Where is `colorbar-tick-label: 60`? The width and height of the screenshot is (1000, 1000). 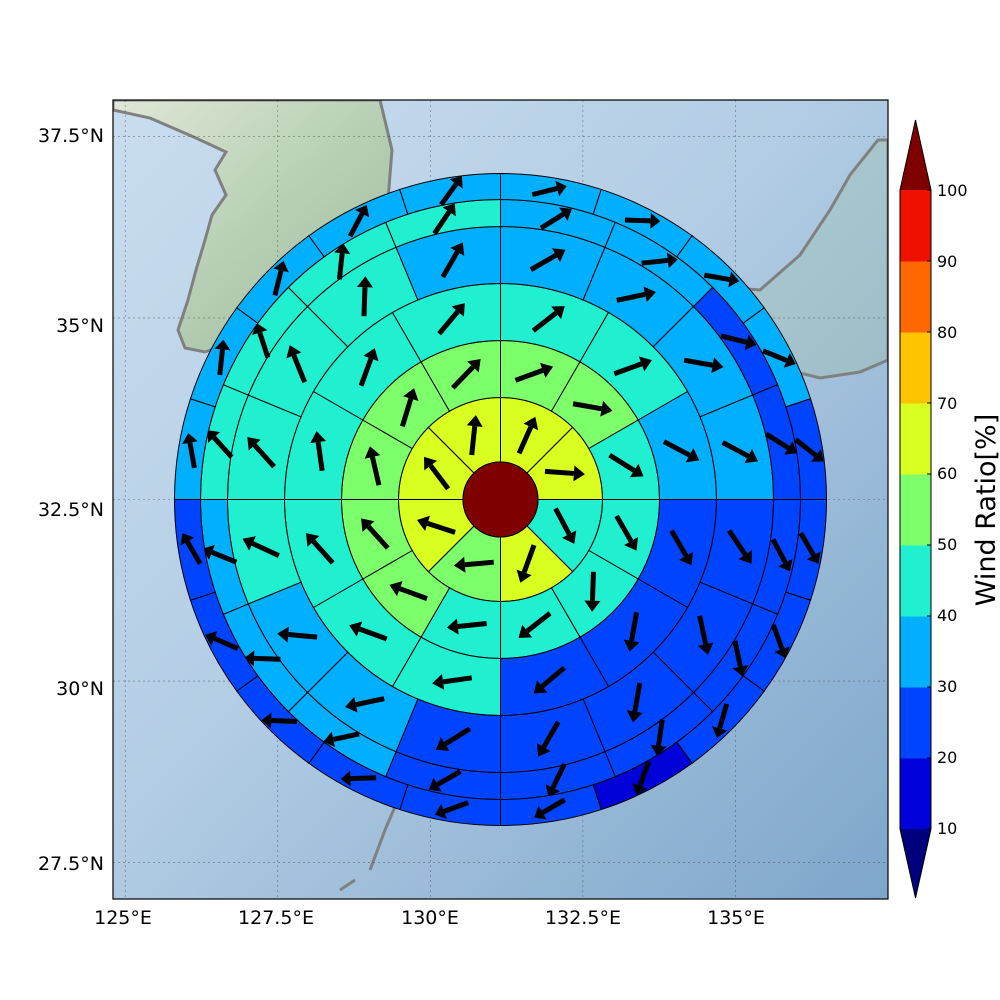
colorbar-tick-label: 60 is located at coordinates (947, 473).